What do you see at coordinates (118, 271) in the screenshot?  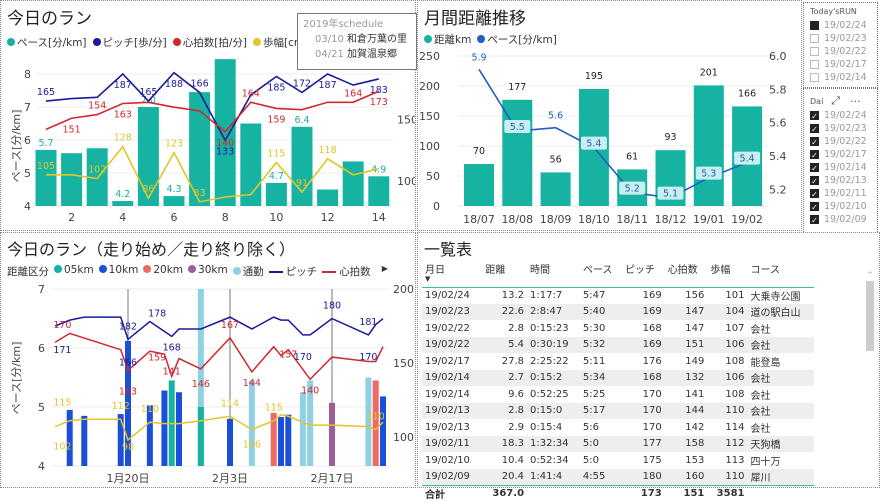 I see `legend-10km: 10km` at bounding box center [118, 271].